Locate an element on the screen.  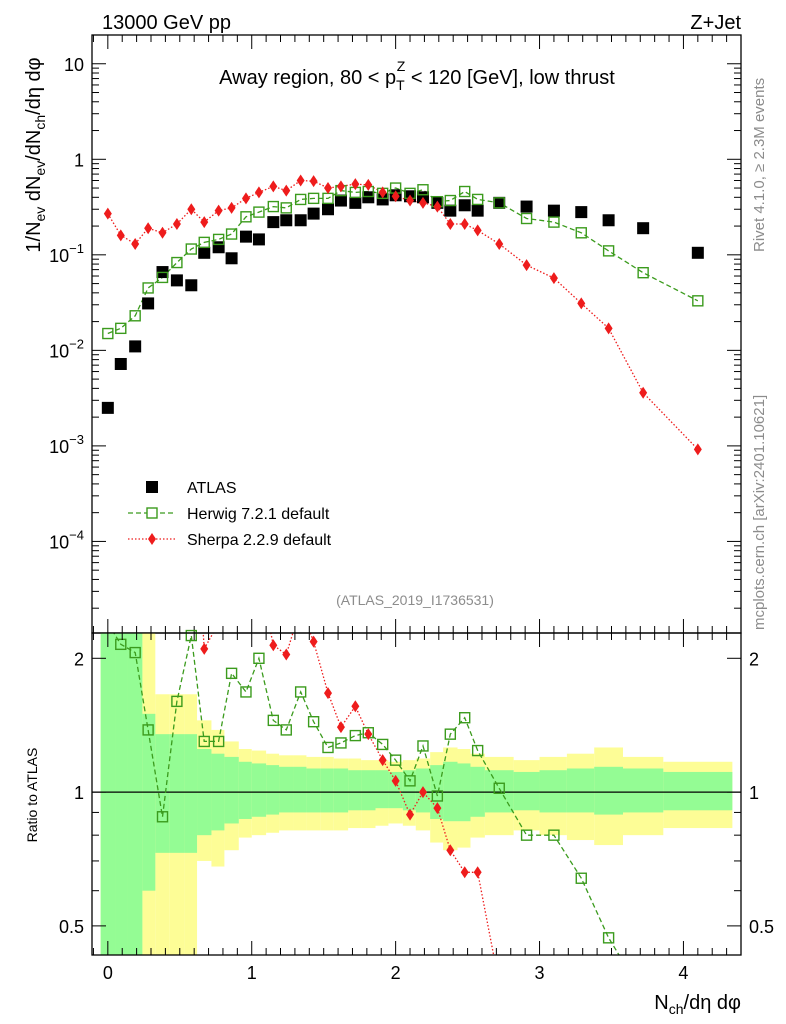
rivet-version-label: Rivet 4.1.0, ≥ 2.3M events is located at coordinates (759, 165).